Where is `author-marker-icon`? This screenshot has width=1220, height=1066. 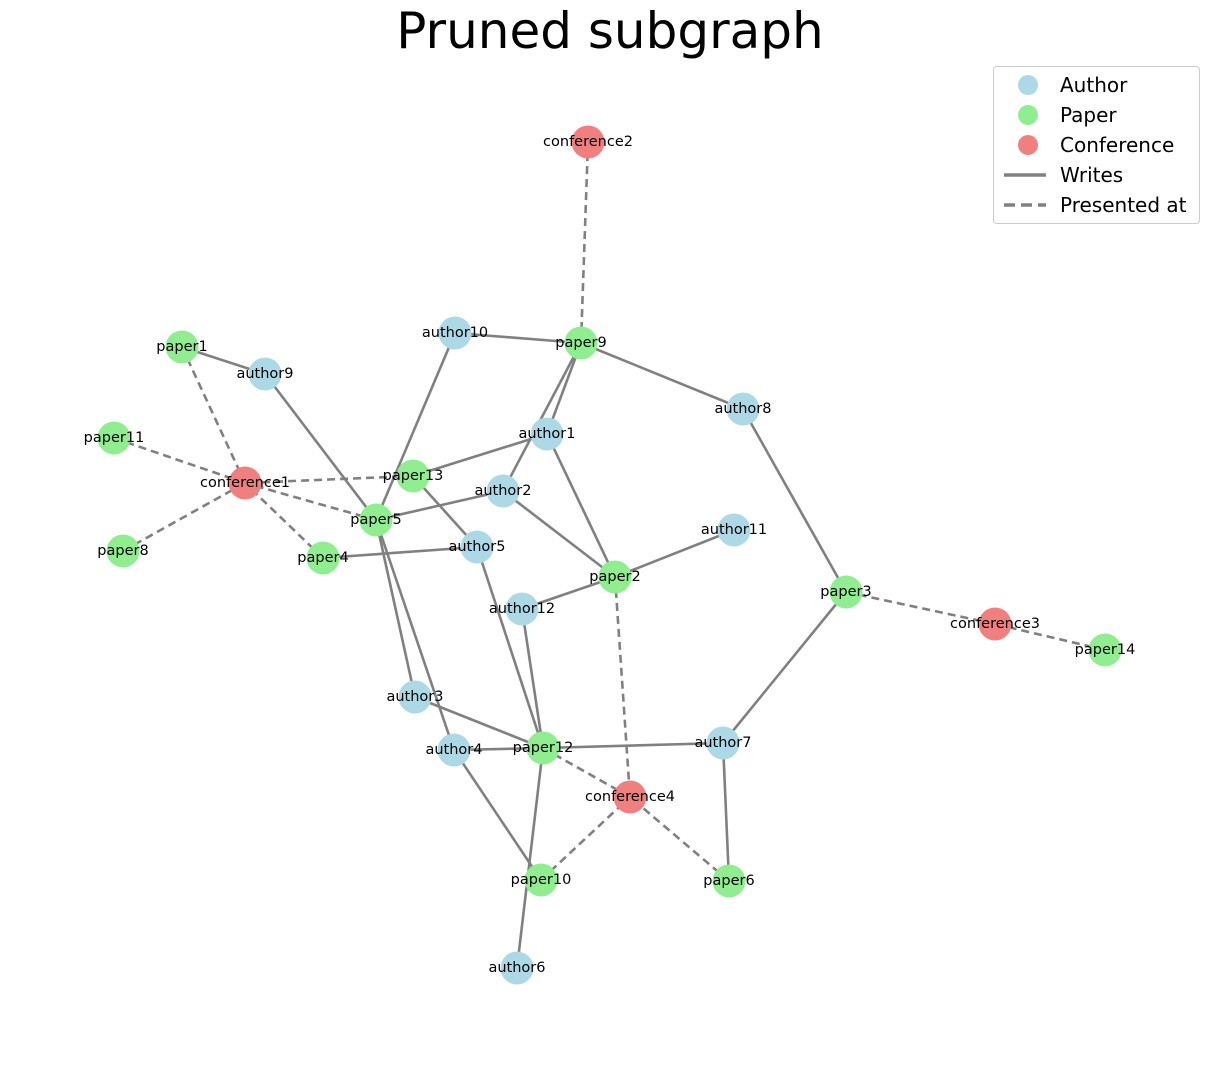
author-marker-icon is located at coordinates (1028, 85).